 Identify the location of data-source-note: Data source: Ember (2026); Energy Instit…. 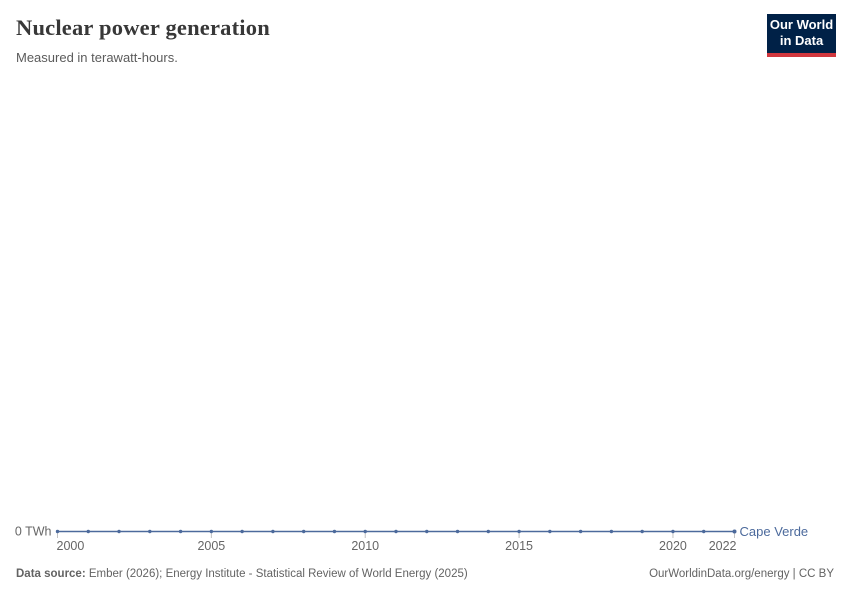
(242, 574).